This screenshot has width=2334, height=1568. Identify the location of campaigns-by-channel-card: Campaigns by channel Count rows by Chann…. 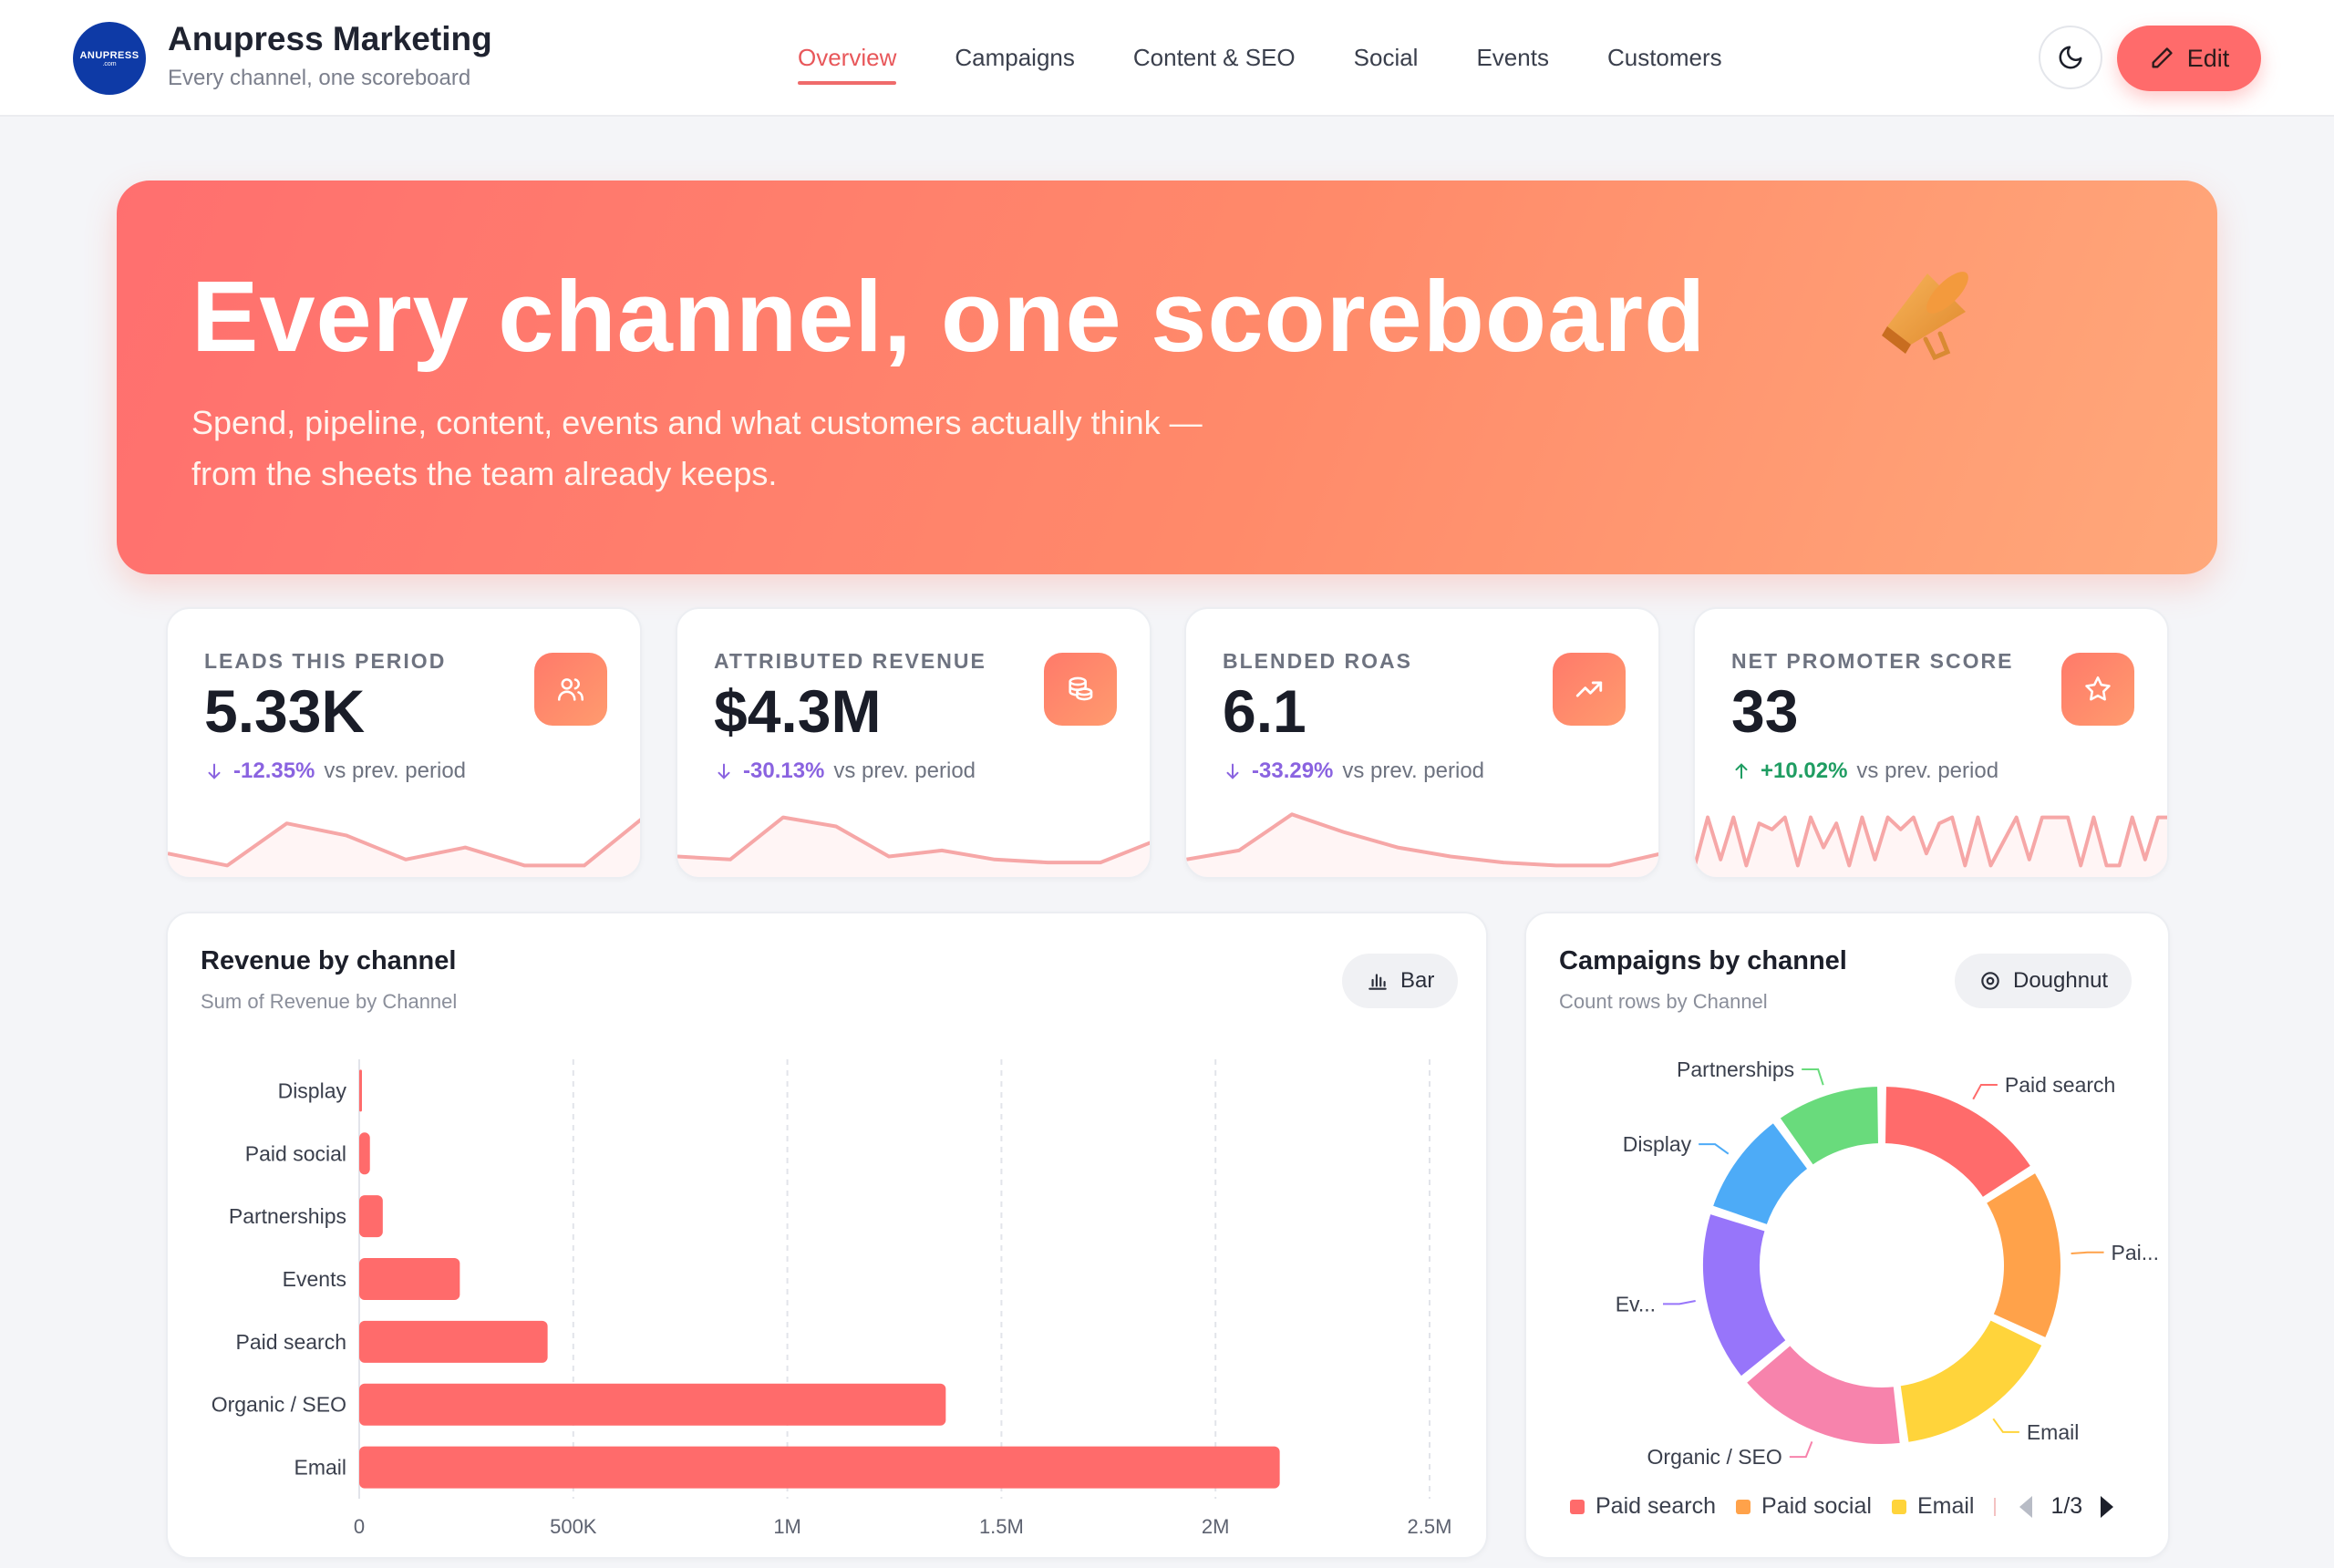
(1847, 1235).